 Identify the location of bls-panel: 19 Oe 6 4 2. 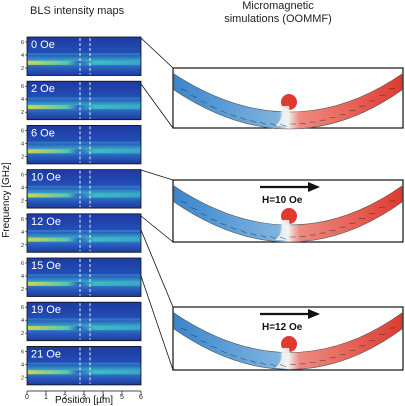
(81, 321).